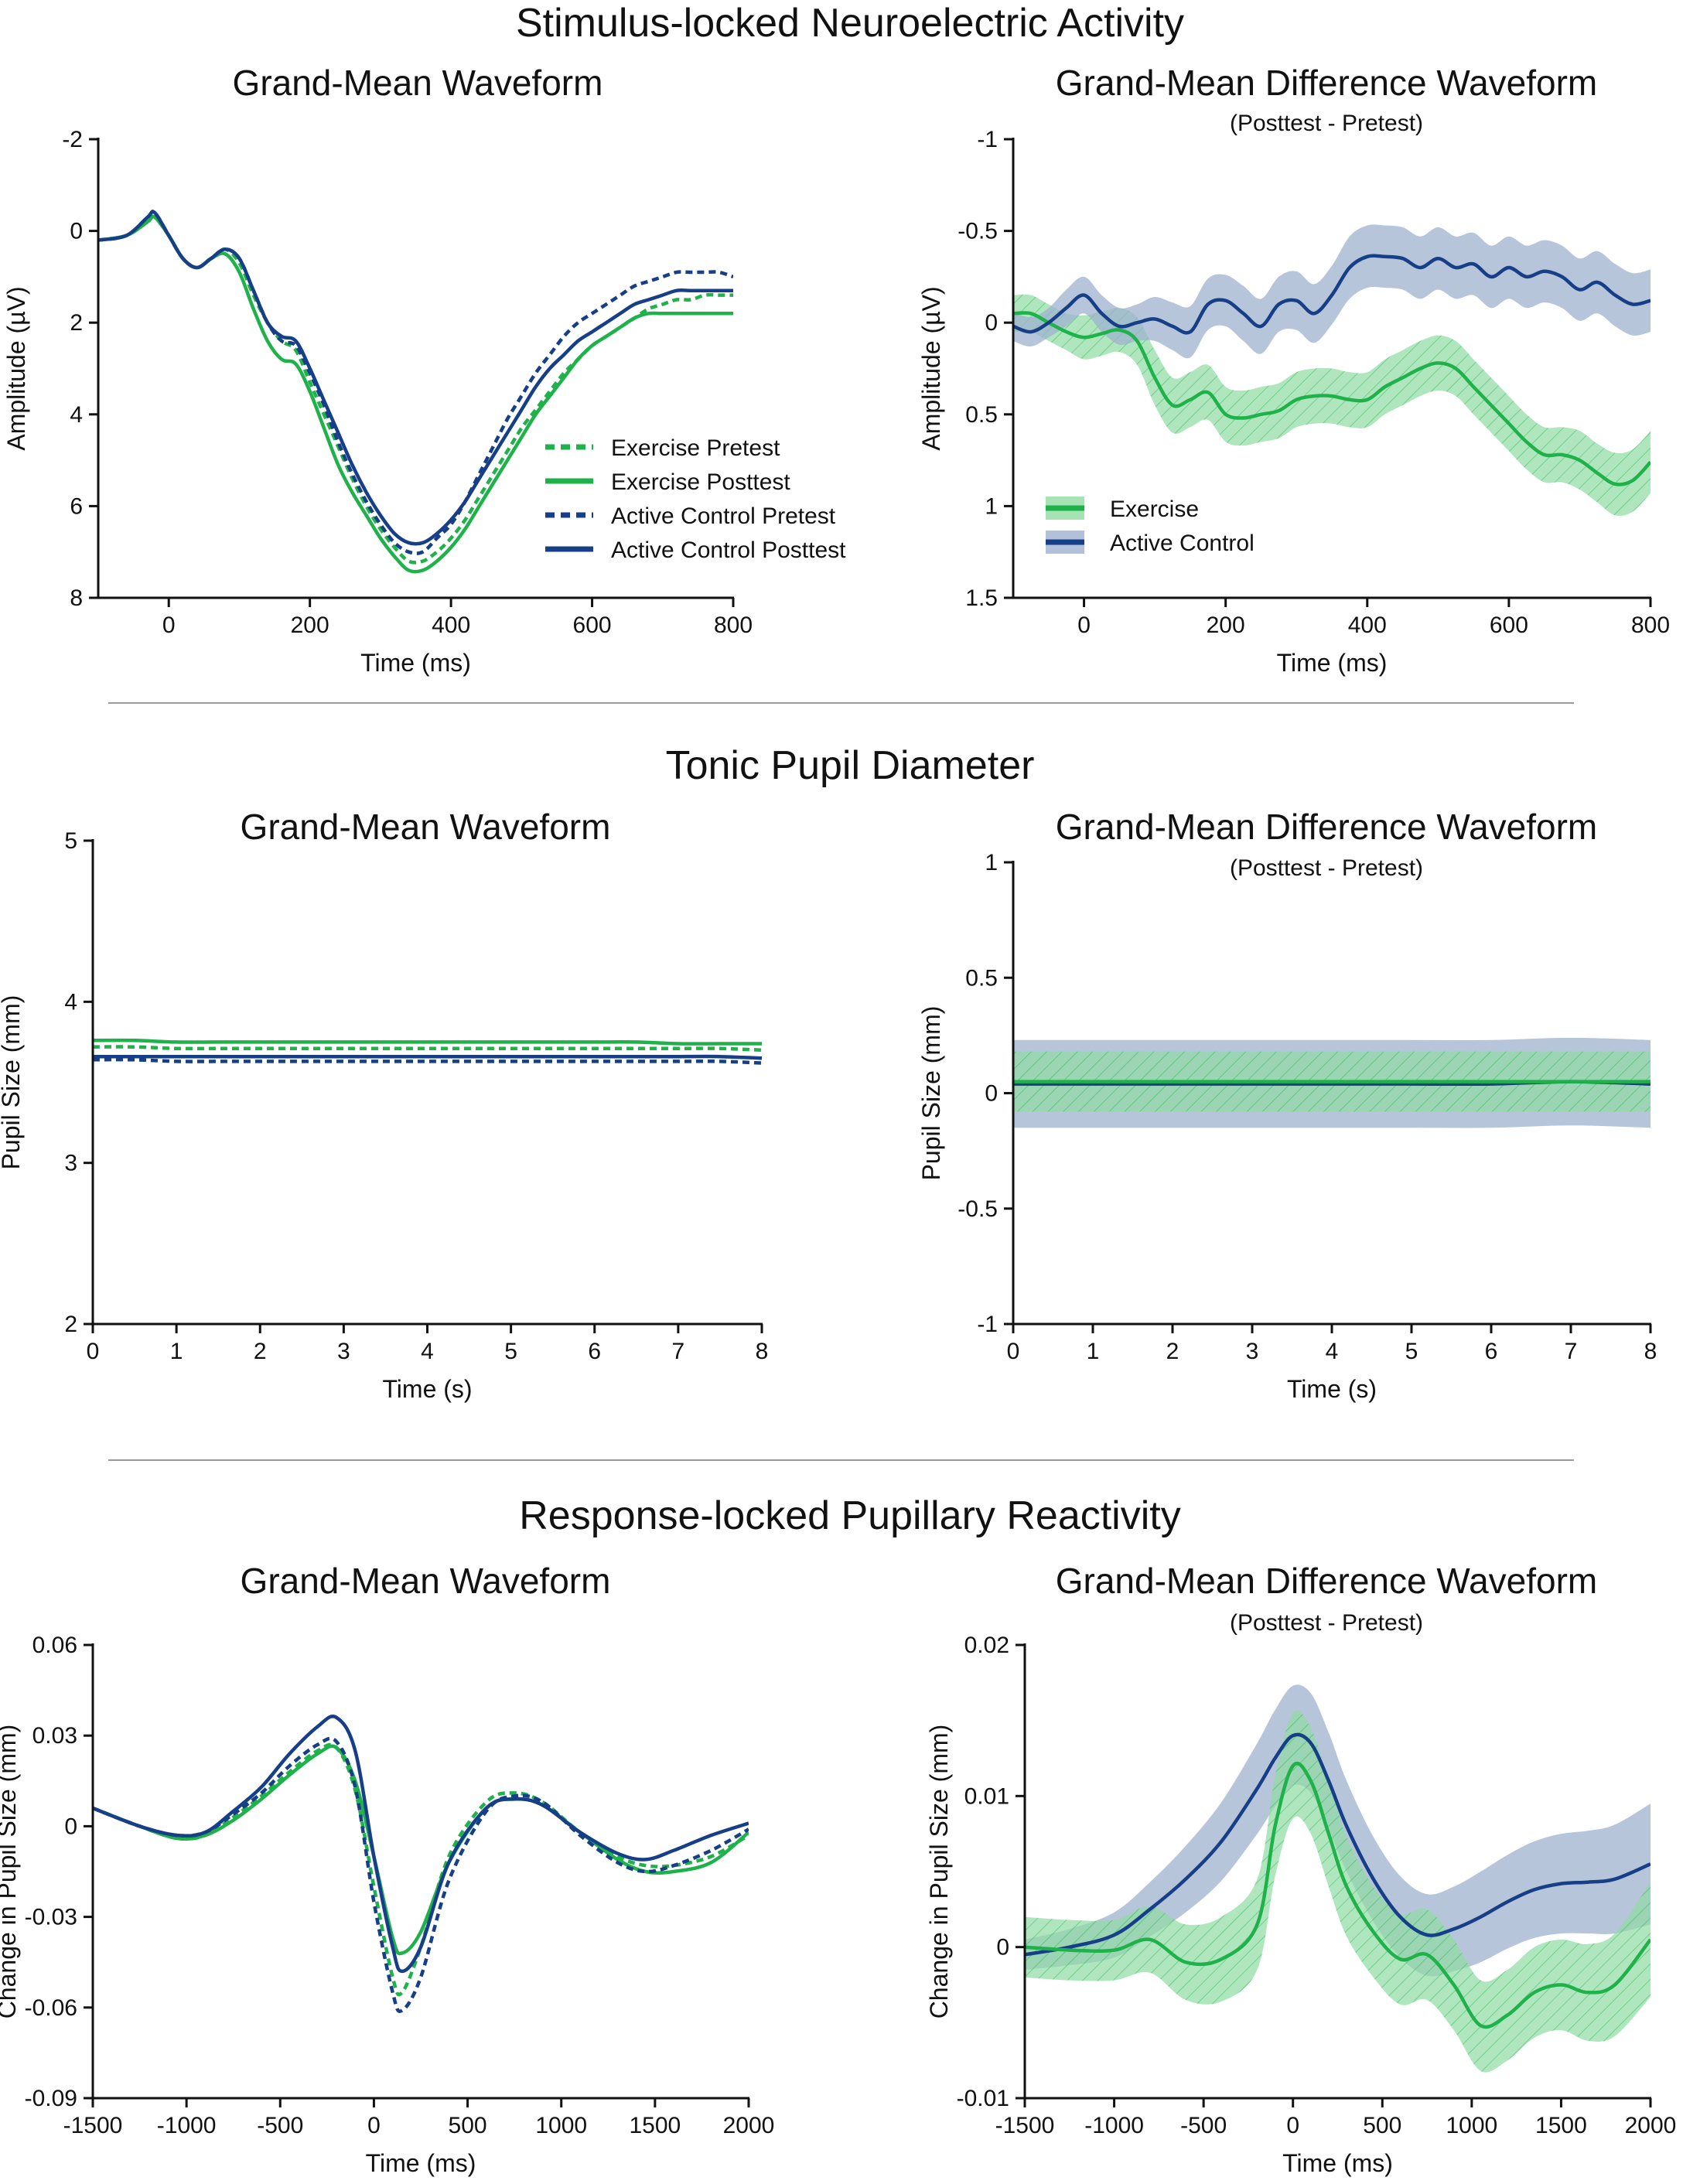  What do you see at coordinates (1333, 663) in the screenshot?
I see `x-axis-label: Time (ms)` at bounding box center [1333, 663].